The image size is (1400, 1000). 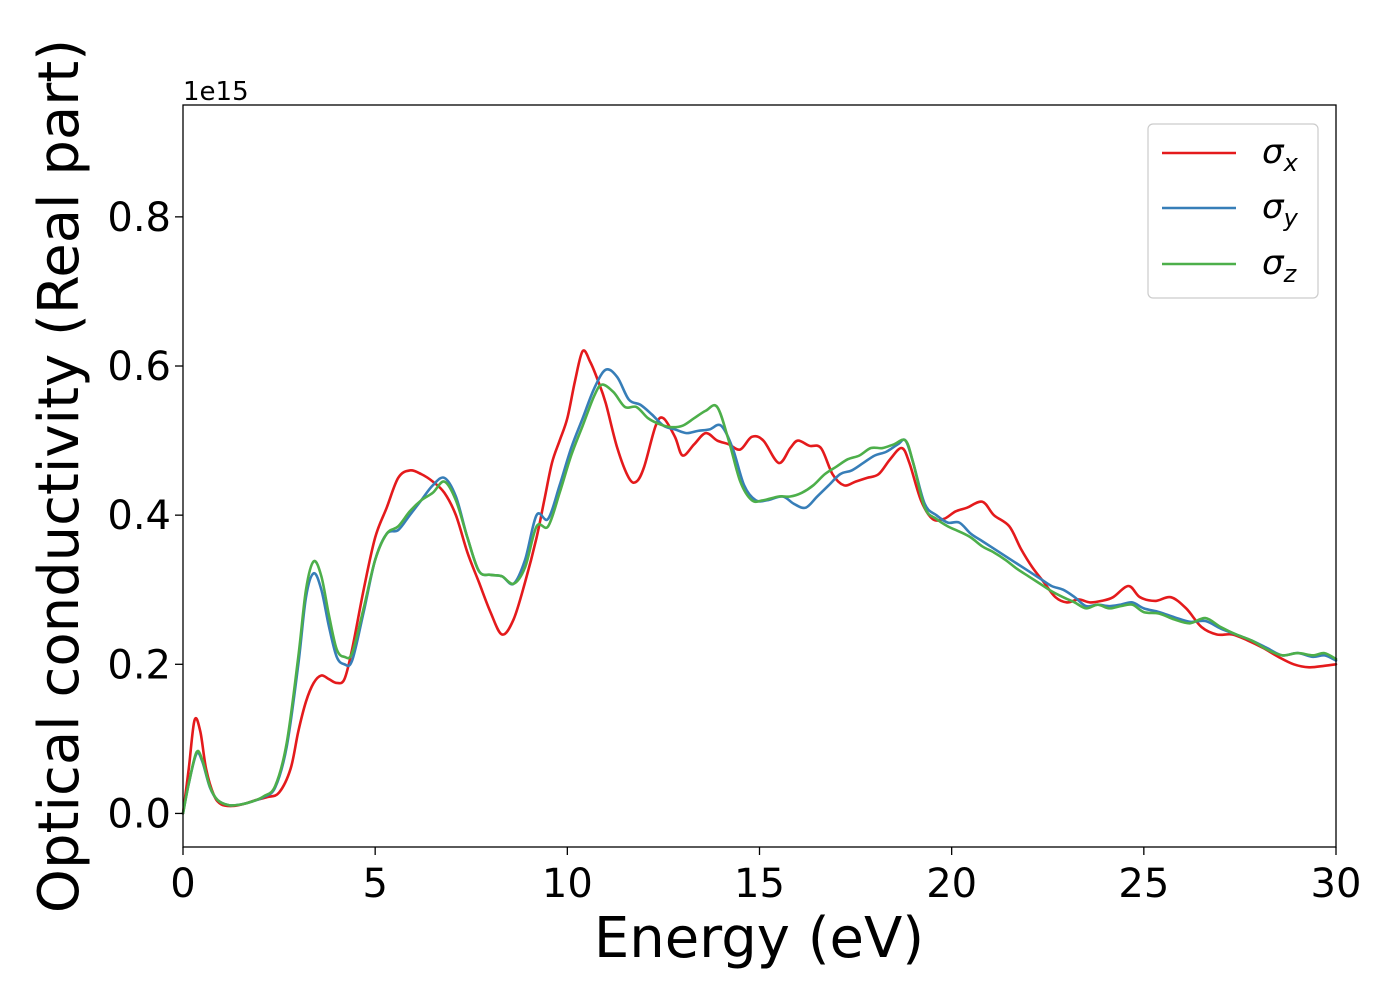 I want to click on legend-box, so click(x=1233, y=211).